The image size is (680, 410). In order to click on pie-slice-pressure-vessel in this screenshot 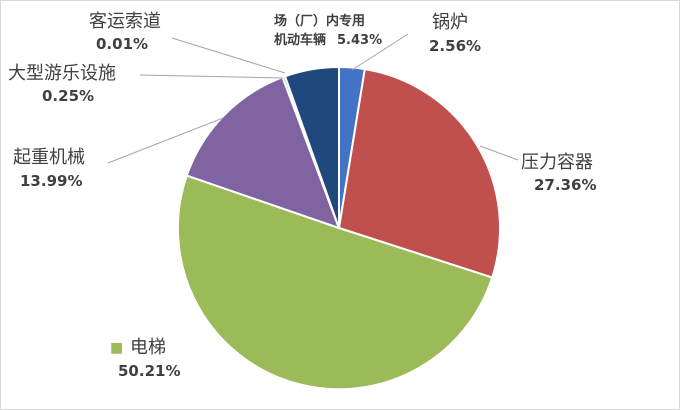, I will do `click(419, 173)`.